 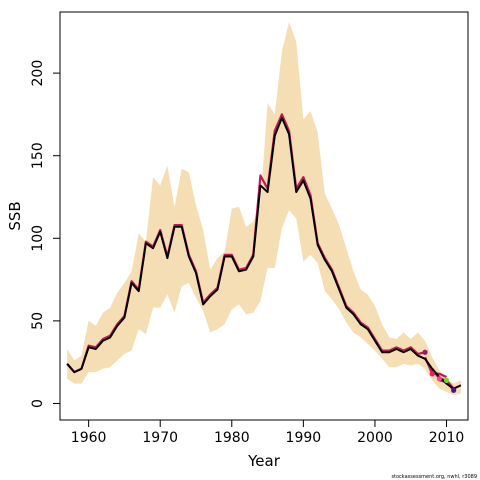 I want to click on y-axis-title: SSB, so click(x=15, y=215).